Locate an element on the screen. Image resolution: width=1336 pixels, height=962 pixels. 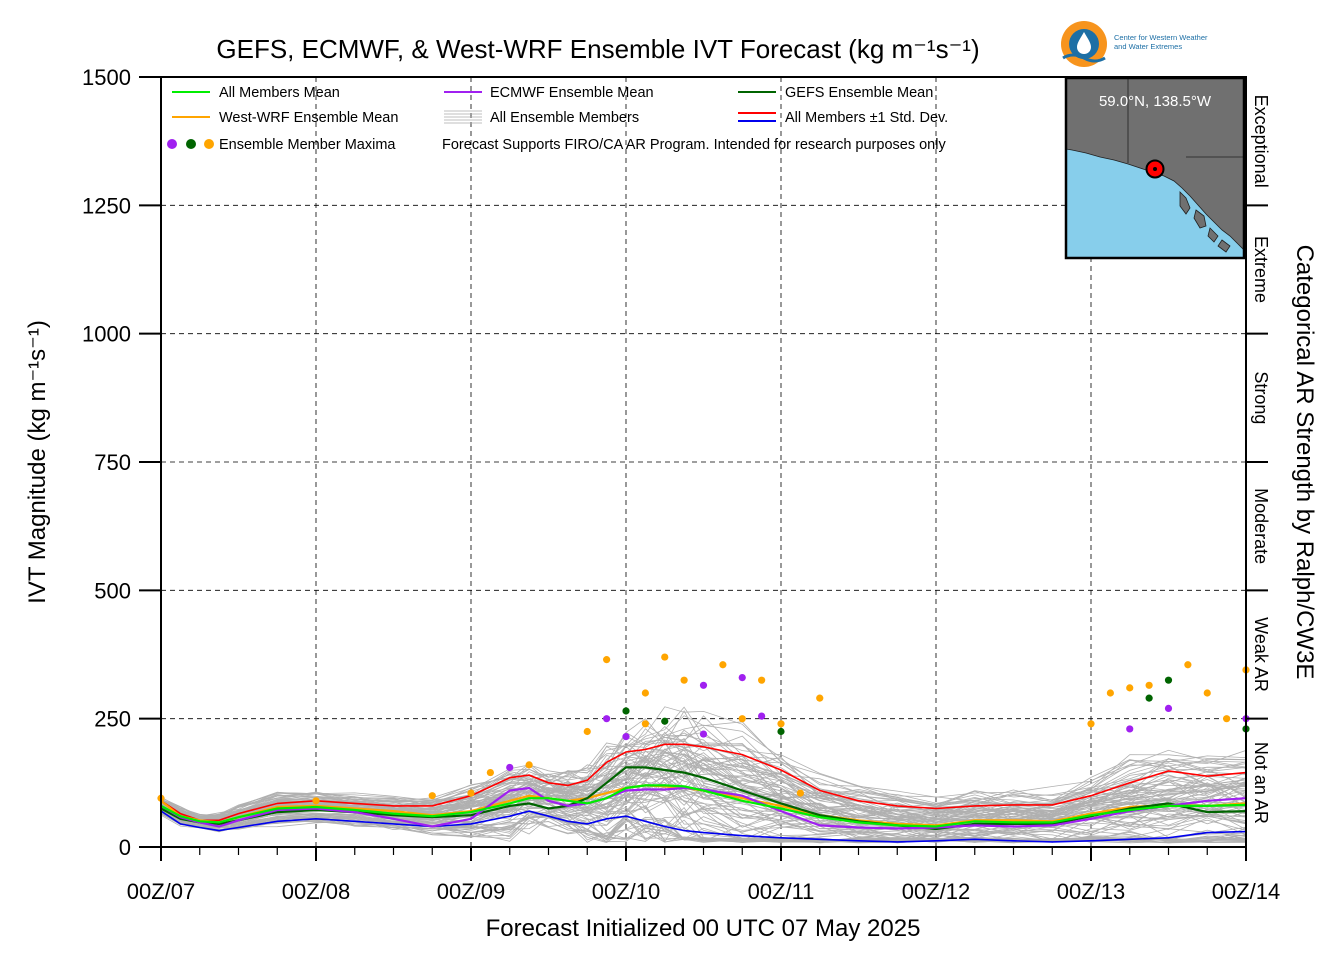
y-tick-label: 0 is located at coordinates (125, 847).